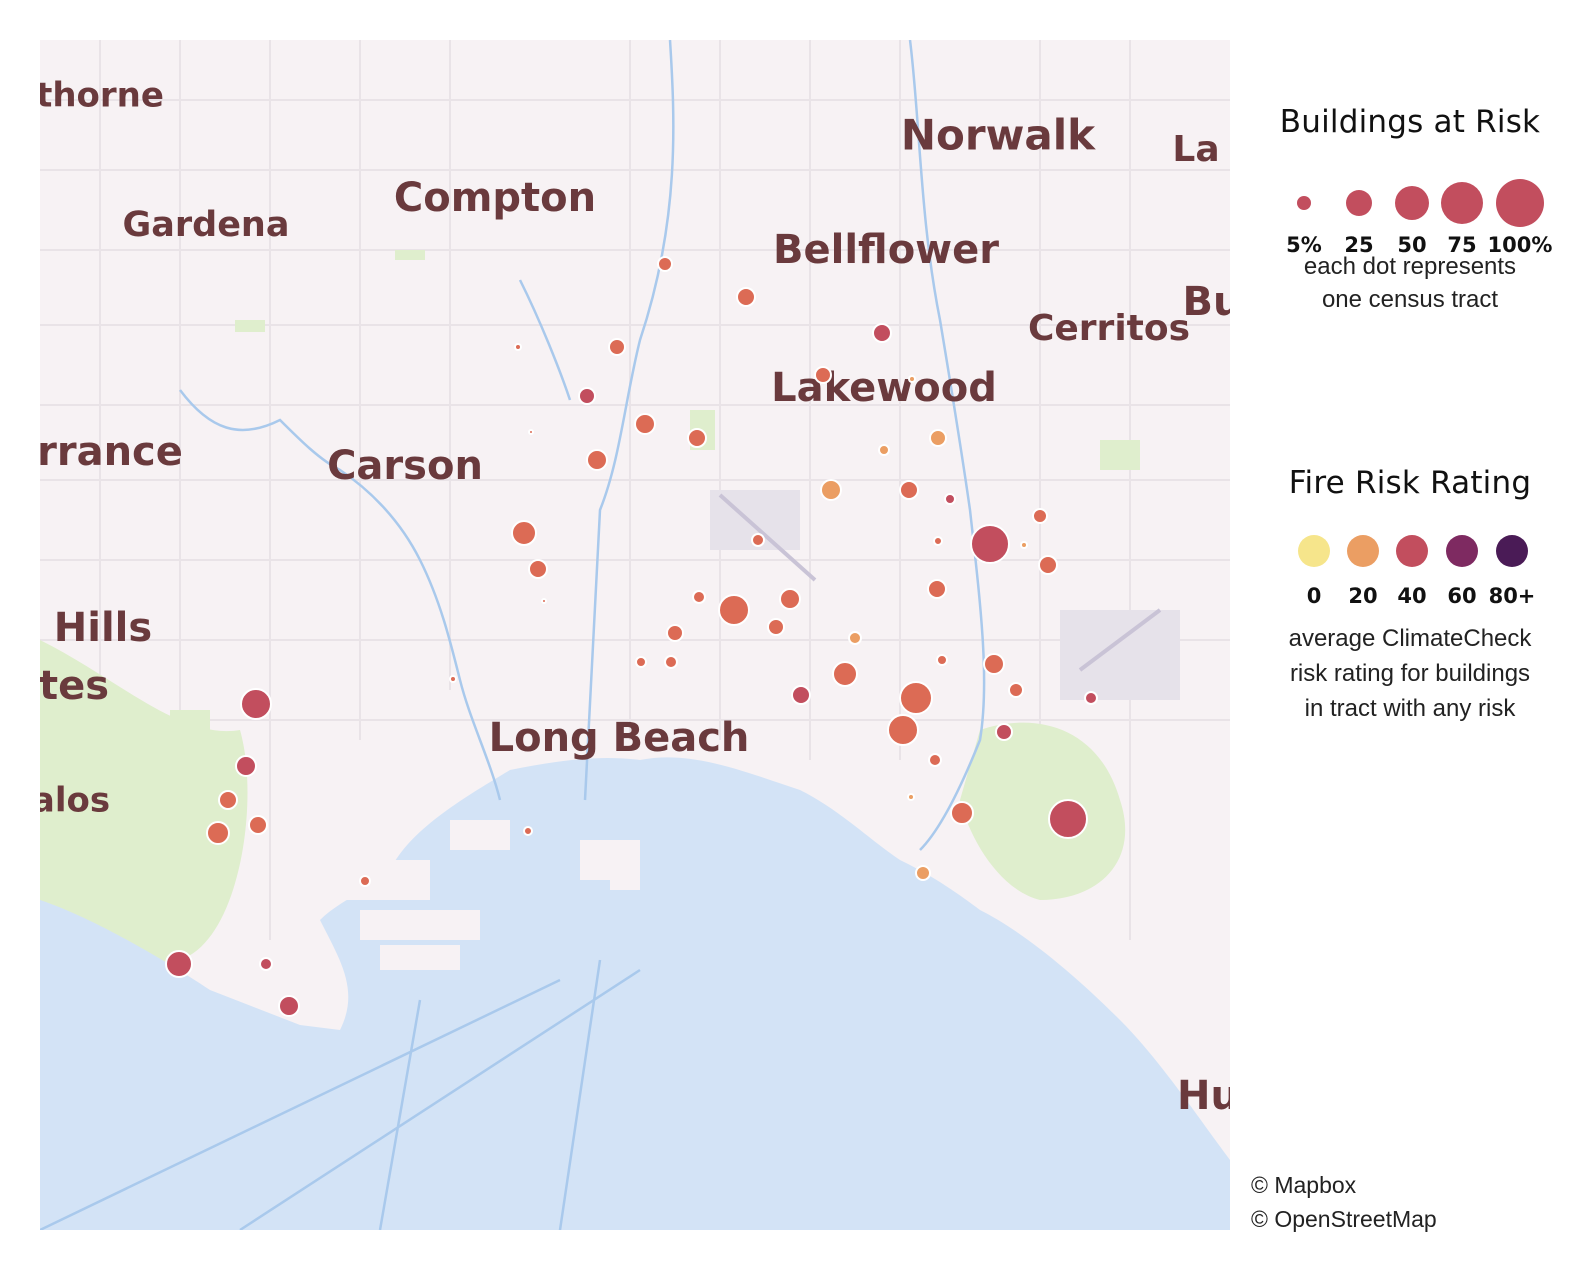 The height and width of the screenshot is (1280, 1580). Describe the element at coordinates (206, 225) in the screenshot. I see `place-label-gardena: Gardena` at that location.